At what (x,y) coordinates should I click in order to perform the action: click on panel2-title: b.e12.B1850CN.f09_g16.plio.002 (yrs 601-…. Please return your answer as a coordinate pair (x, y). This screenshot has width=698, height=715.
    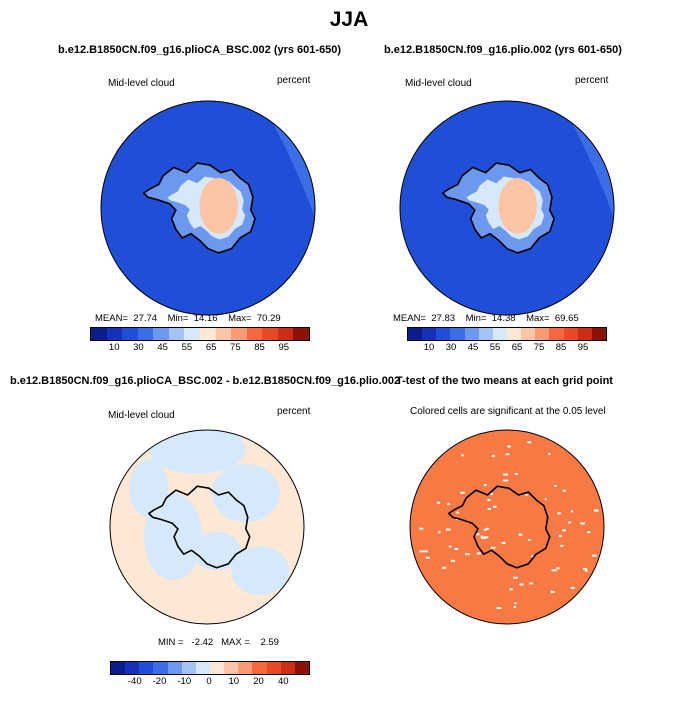
    Looking at the image, I should click on (503, 50).